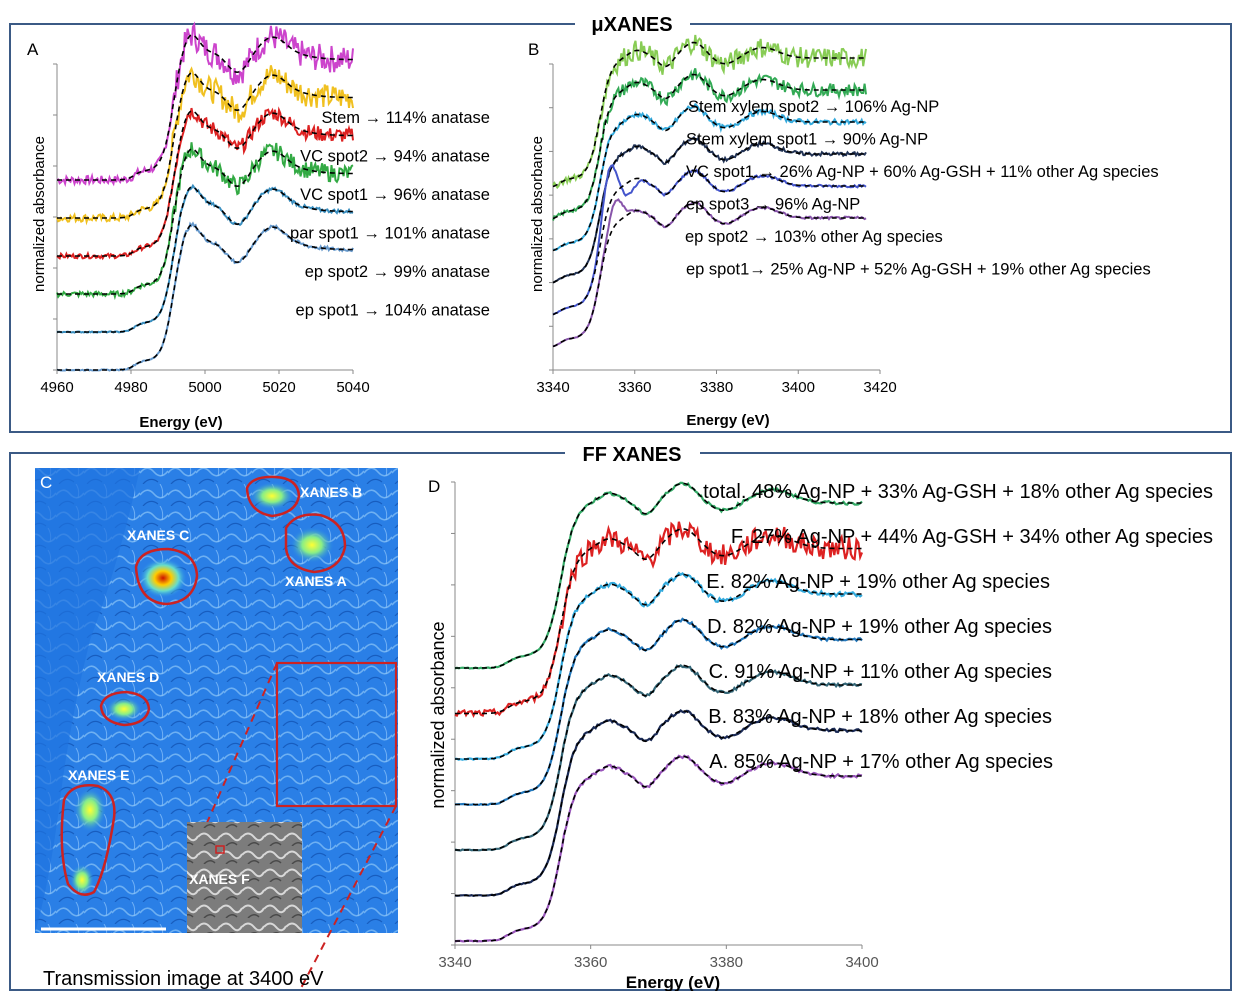 The image size is (1233, 991). What do you see at coordinates (163, 578) in the screenshot?
I see `hotspot-c` at bounding box center [163, 578].